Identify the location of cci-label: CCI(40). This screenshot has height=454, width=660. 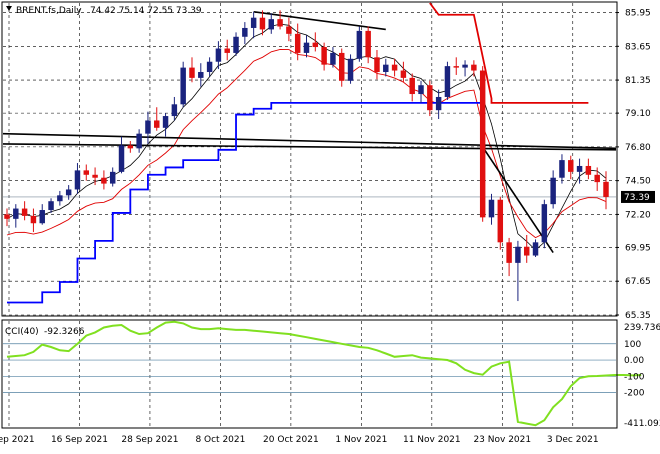
(22, 332).